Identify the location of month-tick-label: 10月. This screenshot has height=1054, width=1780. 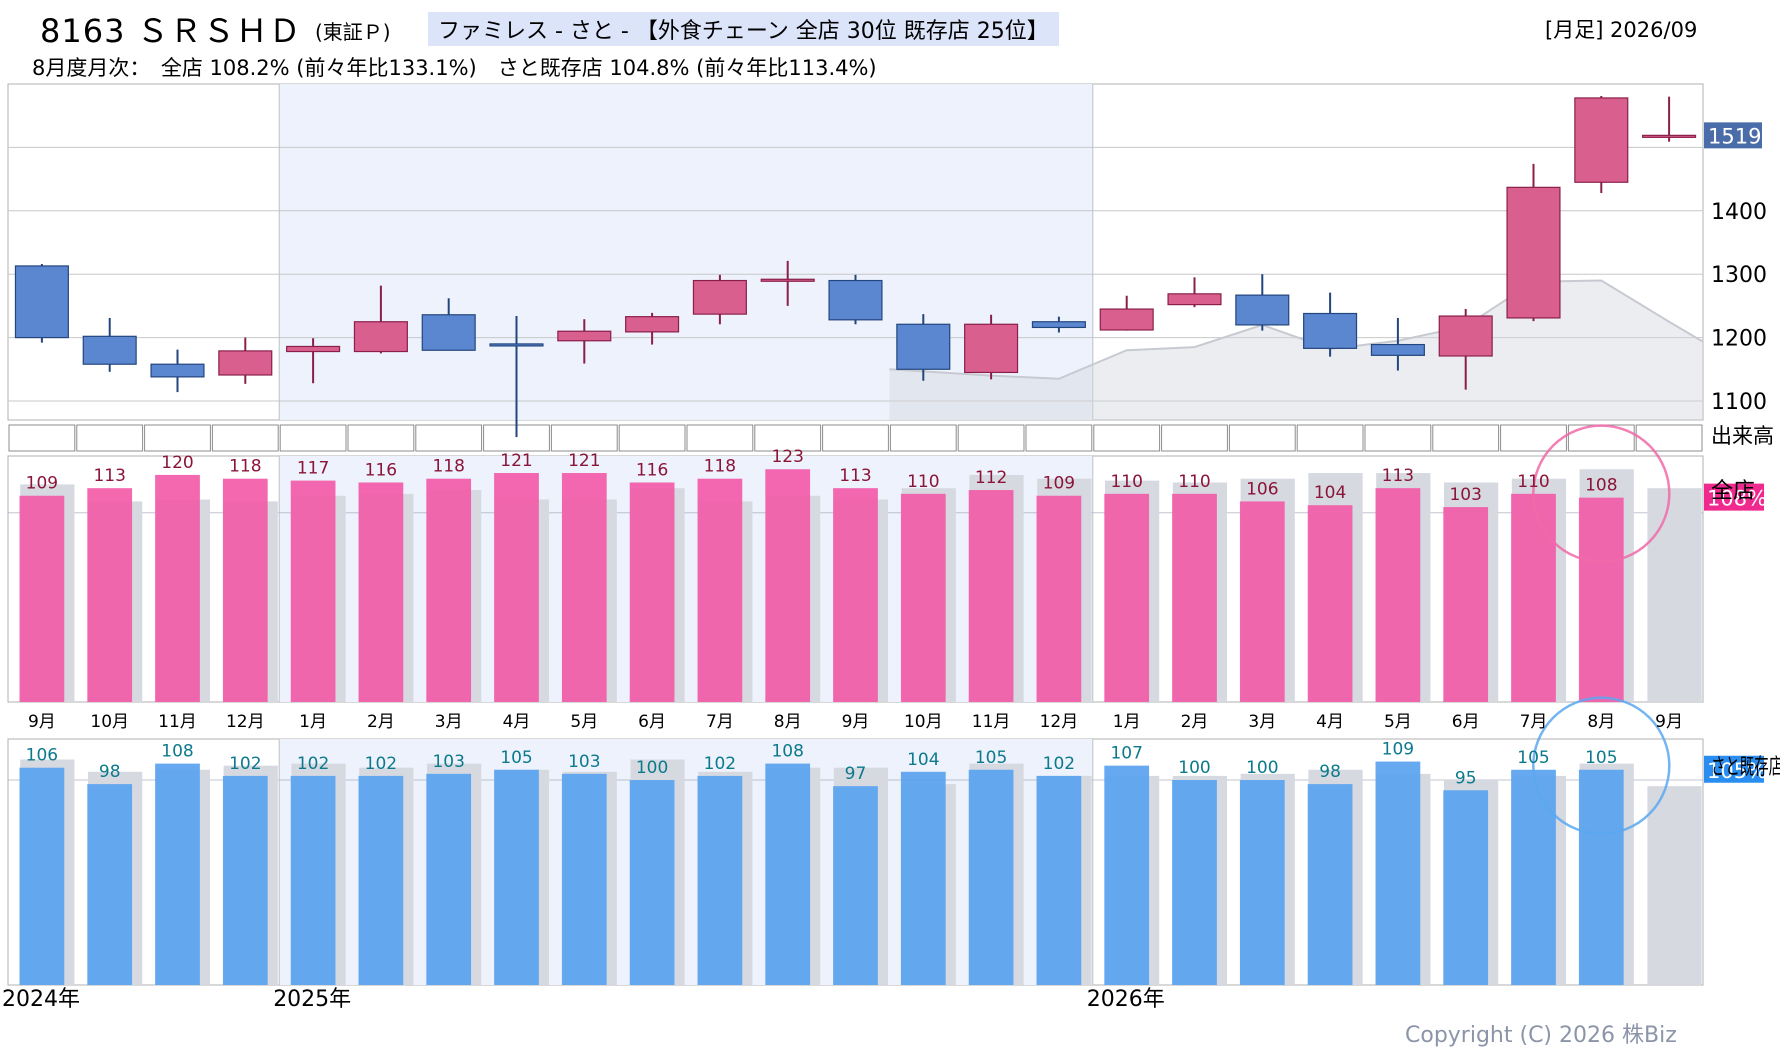
(109, 722).